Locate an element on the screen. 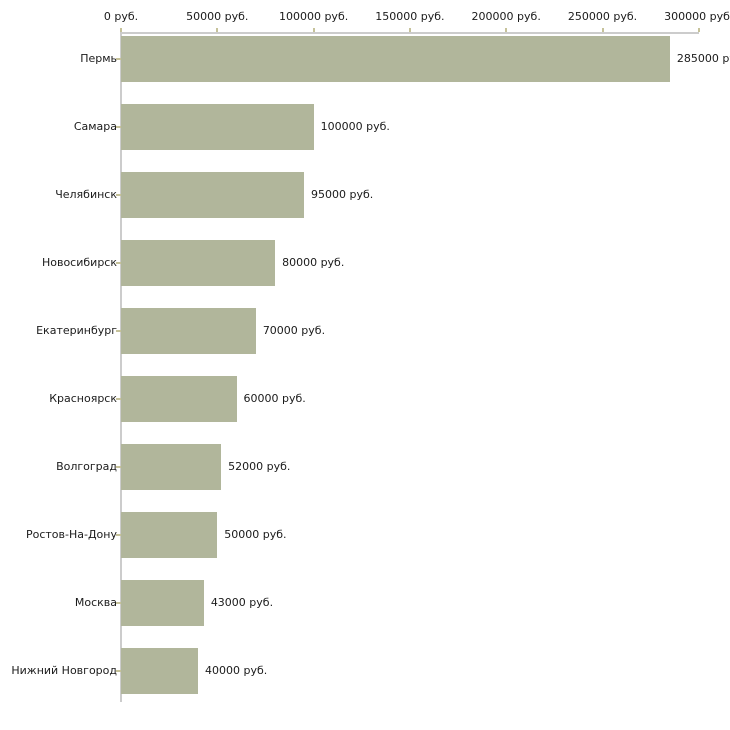  bar-value-label: 95000 руб. is located at coordinates (342, 194).